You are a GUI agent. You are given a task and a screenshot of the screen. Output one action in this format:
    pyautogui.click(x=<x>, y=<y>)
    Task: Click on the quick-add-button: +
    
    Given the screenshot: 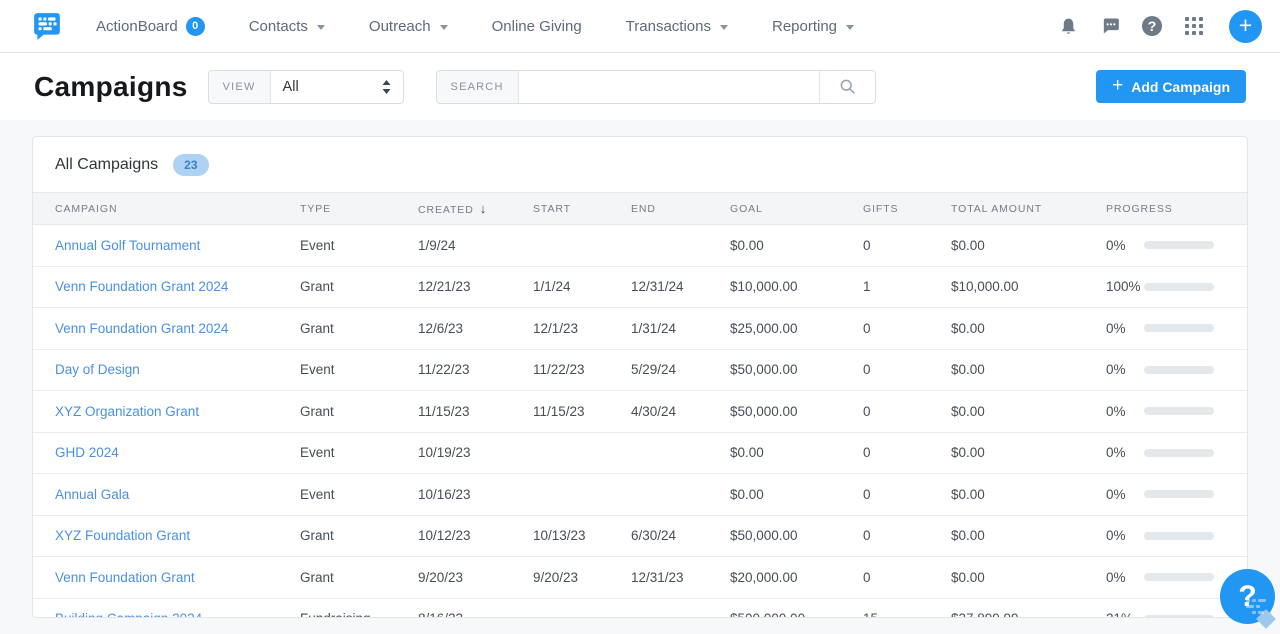 What is the action you would take?
    pyautogui.click(x=1245, y=26)
    